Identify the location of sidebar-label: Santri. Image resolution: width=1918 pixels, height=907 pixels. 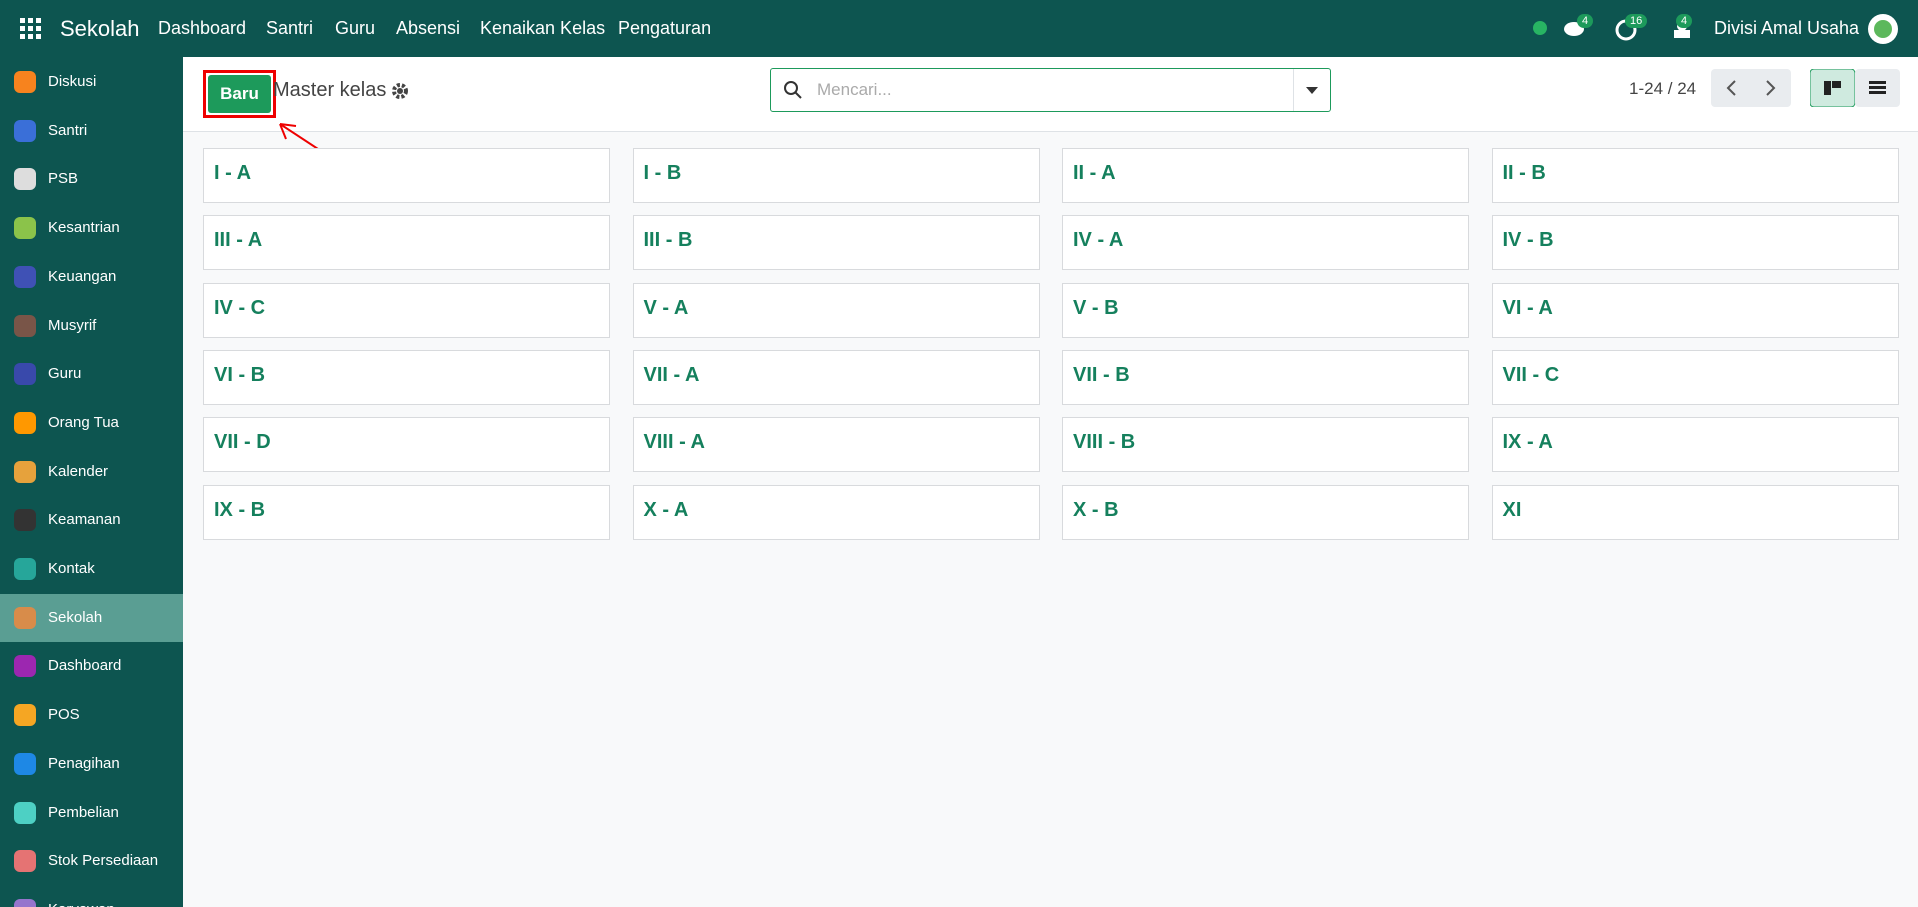
(68, 130).